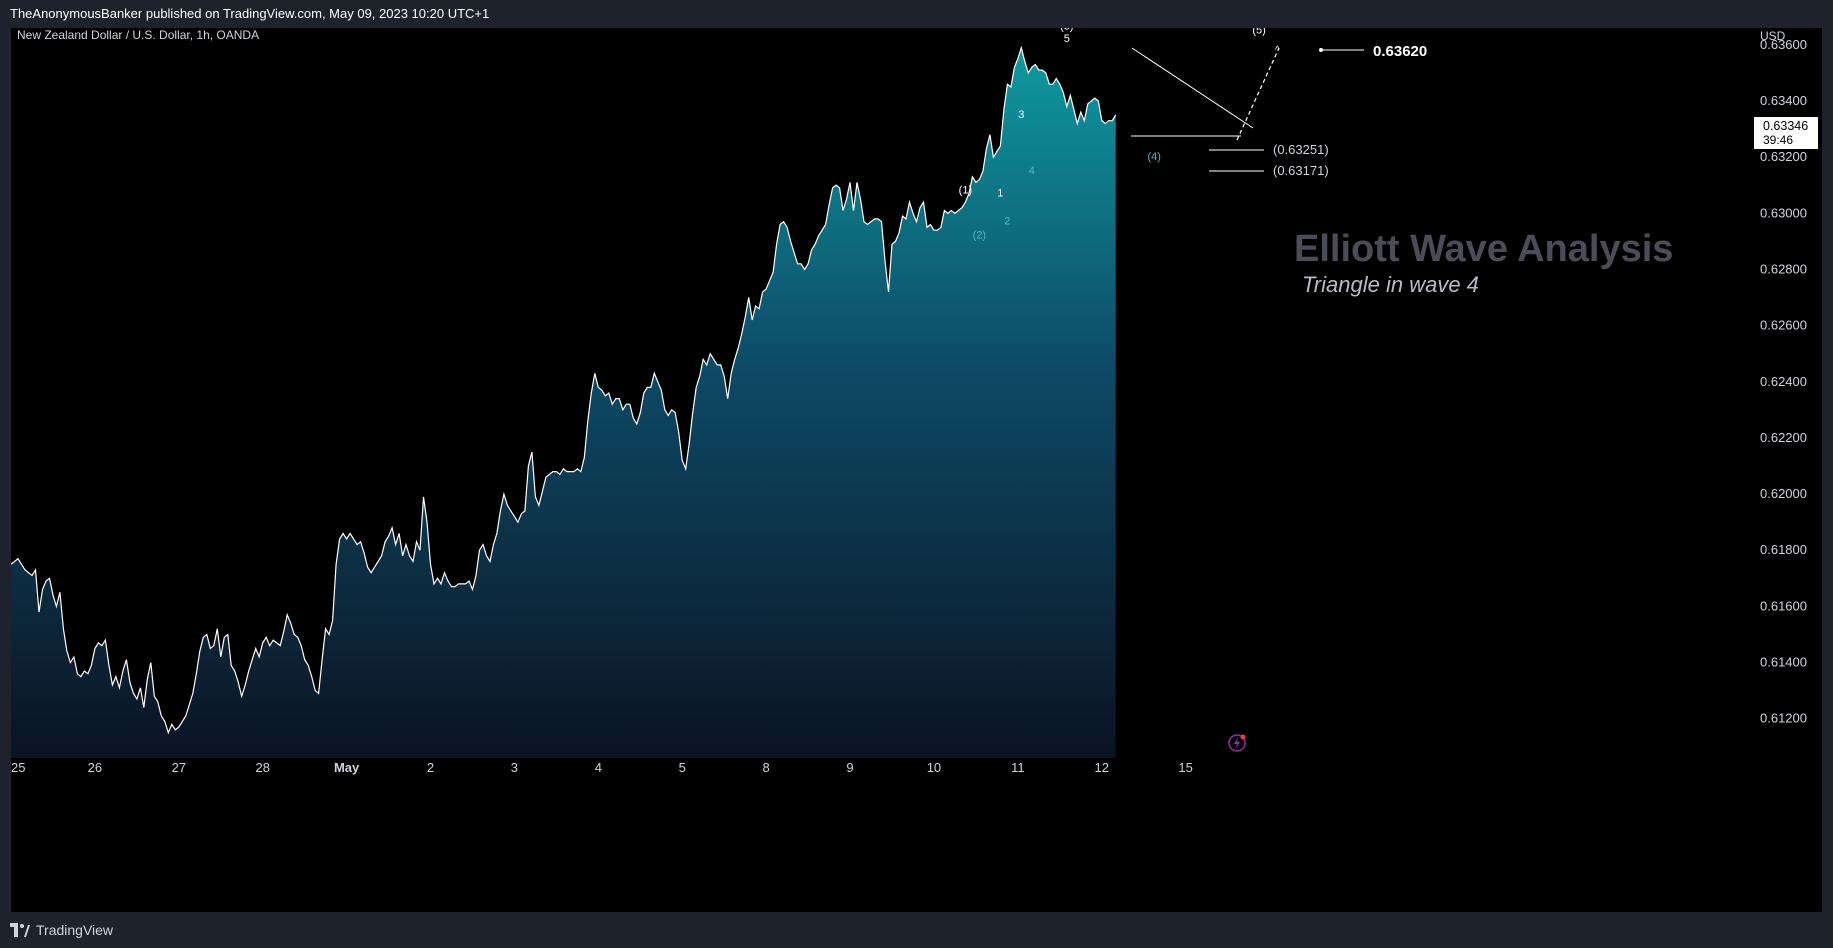  Describe the element at coordinates (1783, 325) in the screenshot. I see `y-tick-label: 0.62600` at that location.